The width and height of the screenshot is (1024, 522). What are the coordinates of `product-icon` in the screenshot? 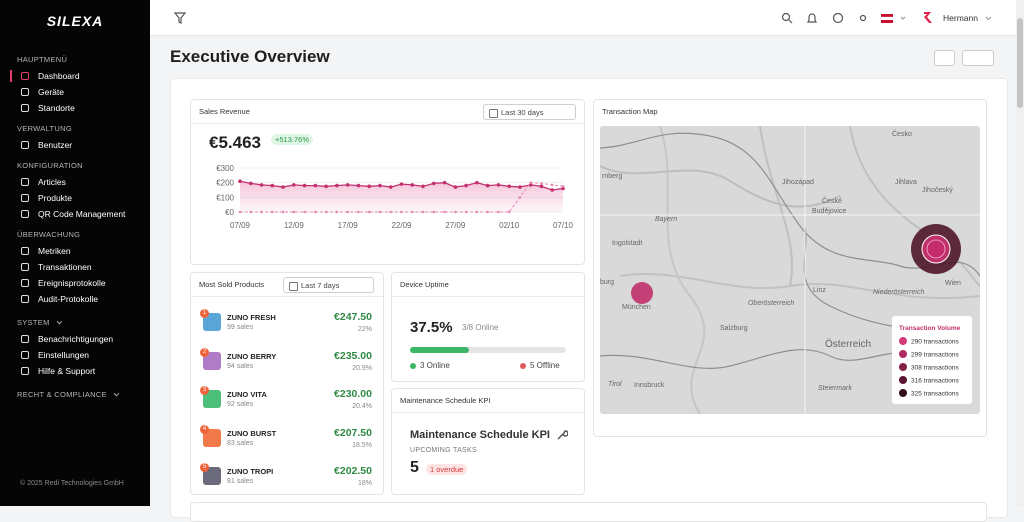 It's located at (212, 360).